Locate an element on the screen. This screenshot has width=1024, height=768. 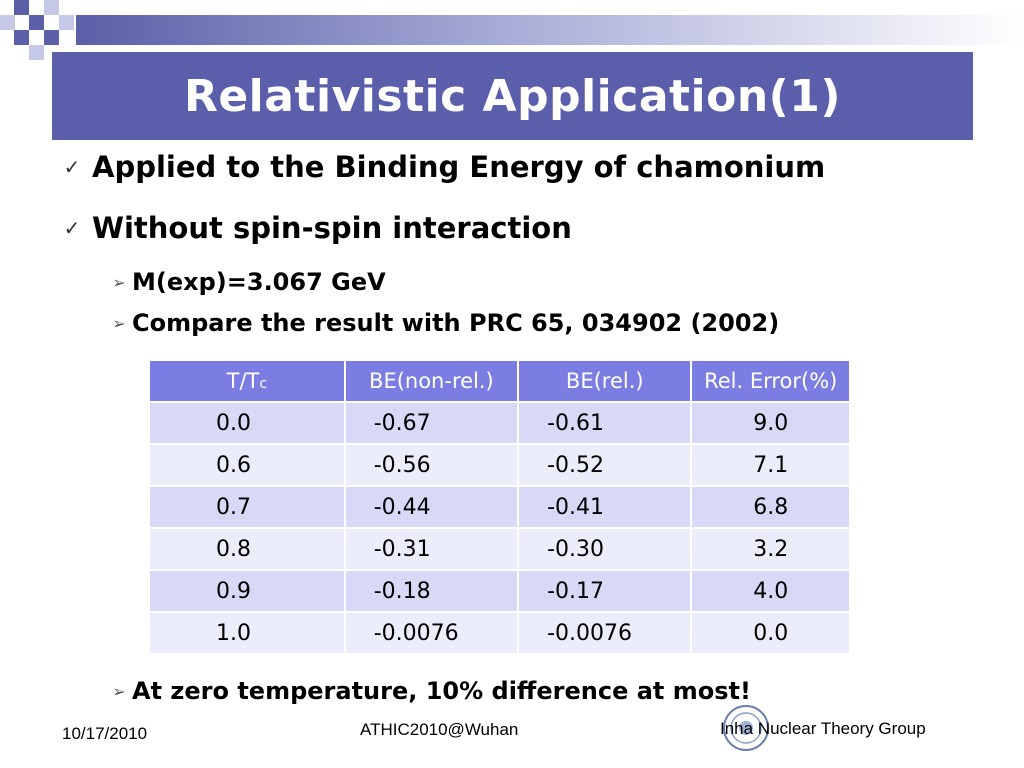
header-tt-sub: c is located at coordinates (263, 384).